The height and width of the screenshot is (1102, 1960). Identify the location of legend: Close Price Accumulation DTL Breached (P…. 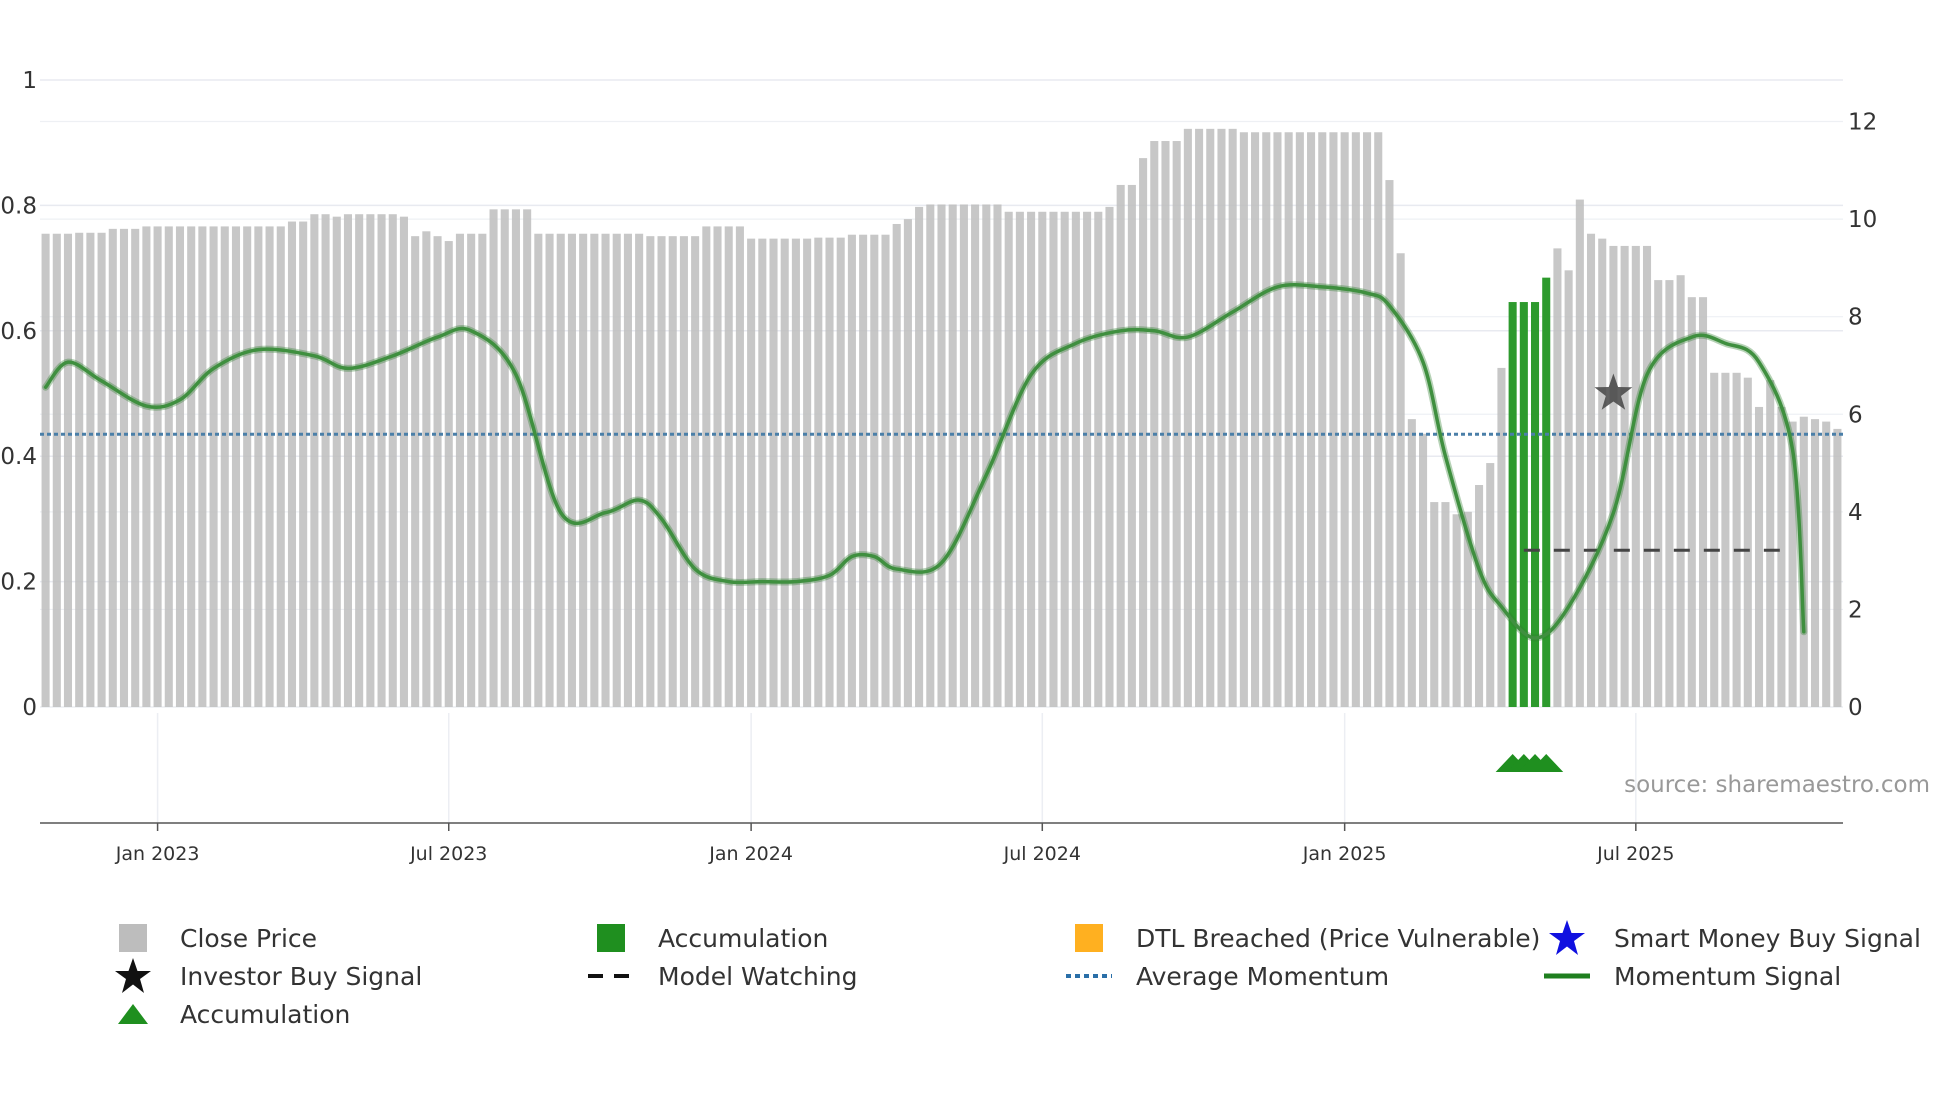
(1020, 985).